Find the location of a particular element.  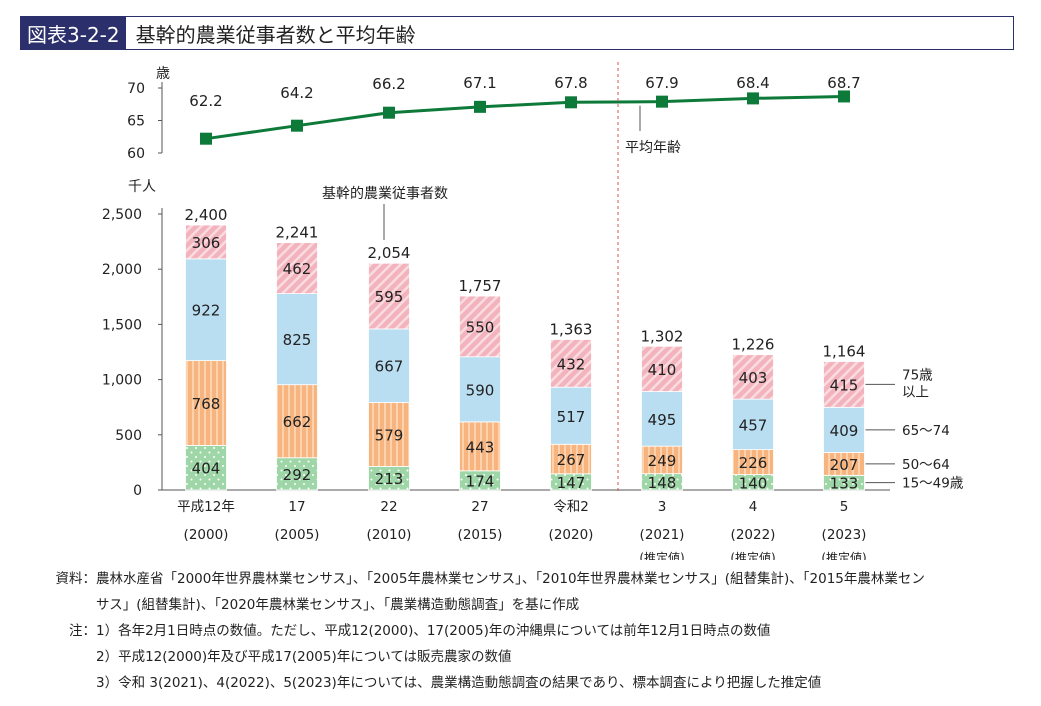

bar-total-label: 1,757 is located at coordinates (480, 286).